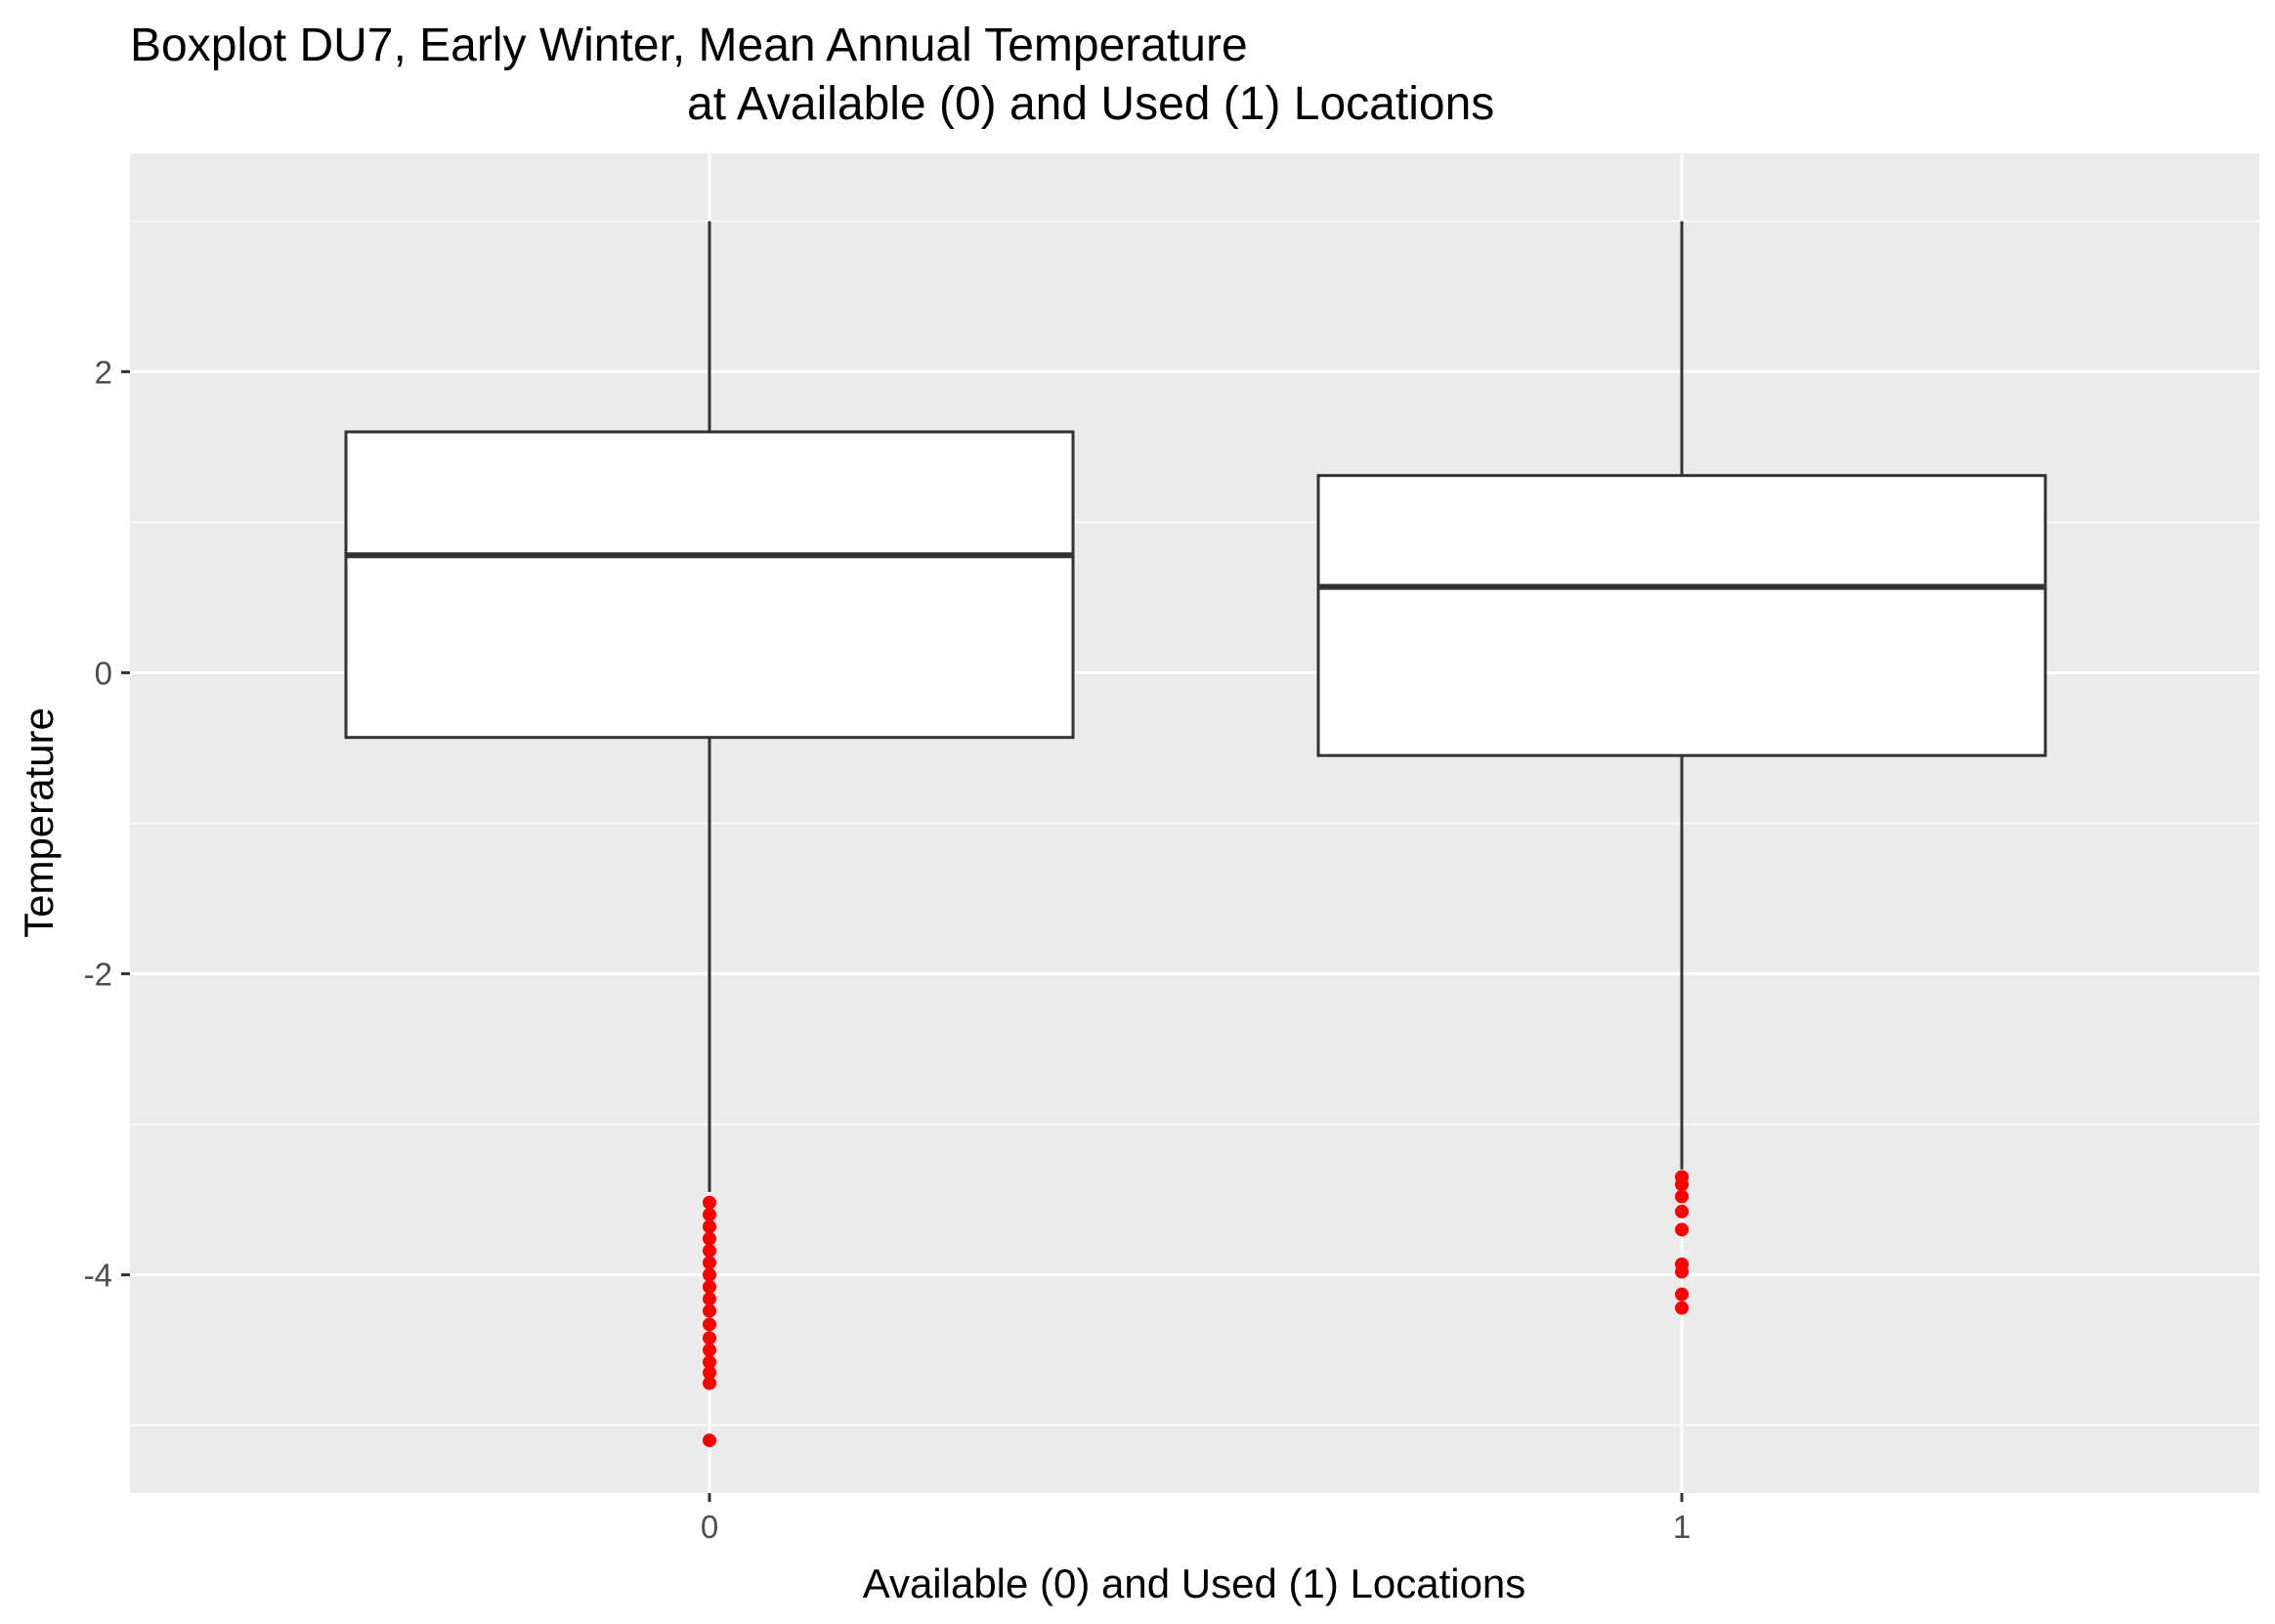  I want to click on x-tick-label: 0, so click(709, 1527).